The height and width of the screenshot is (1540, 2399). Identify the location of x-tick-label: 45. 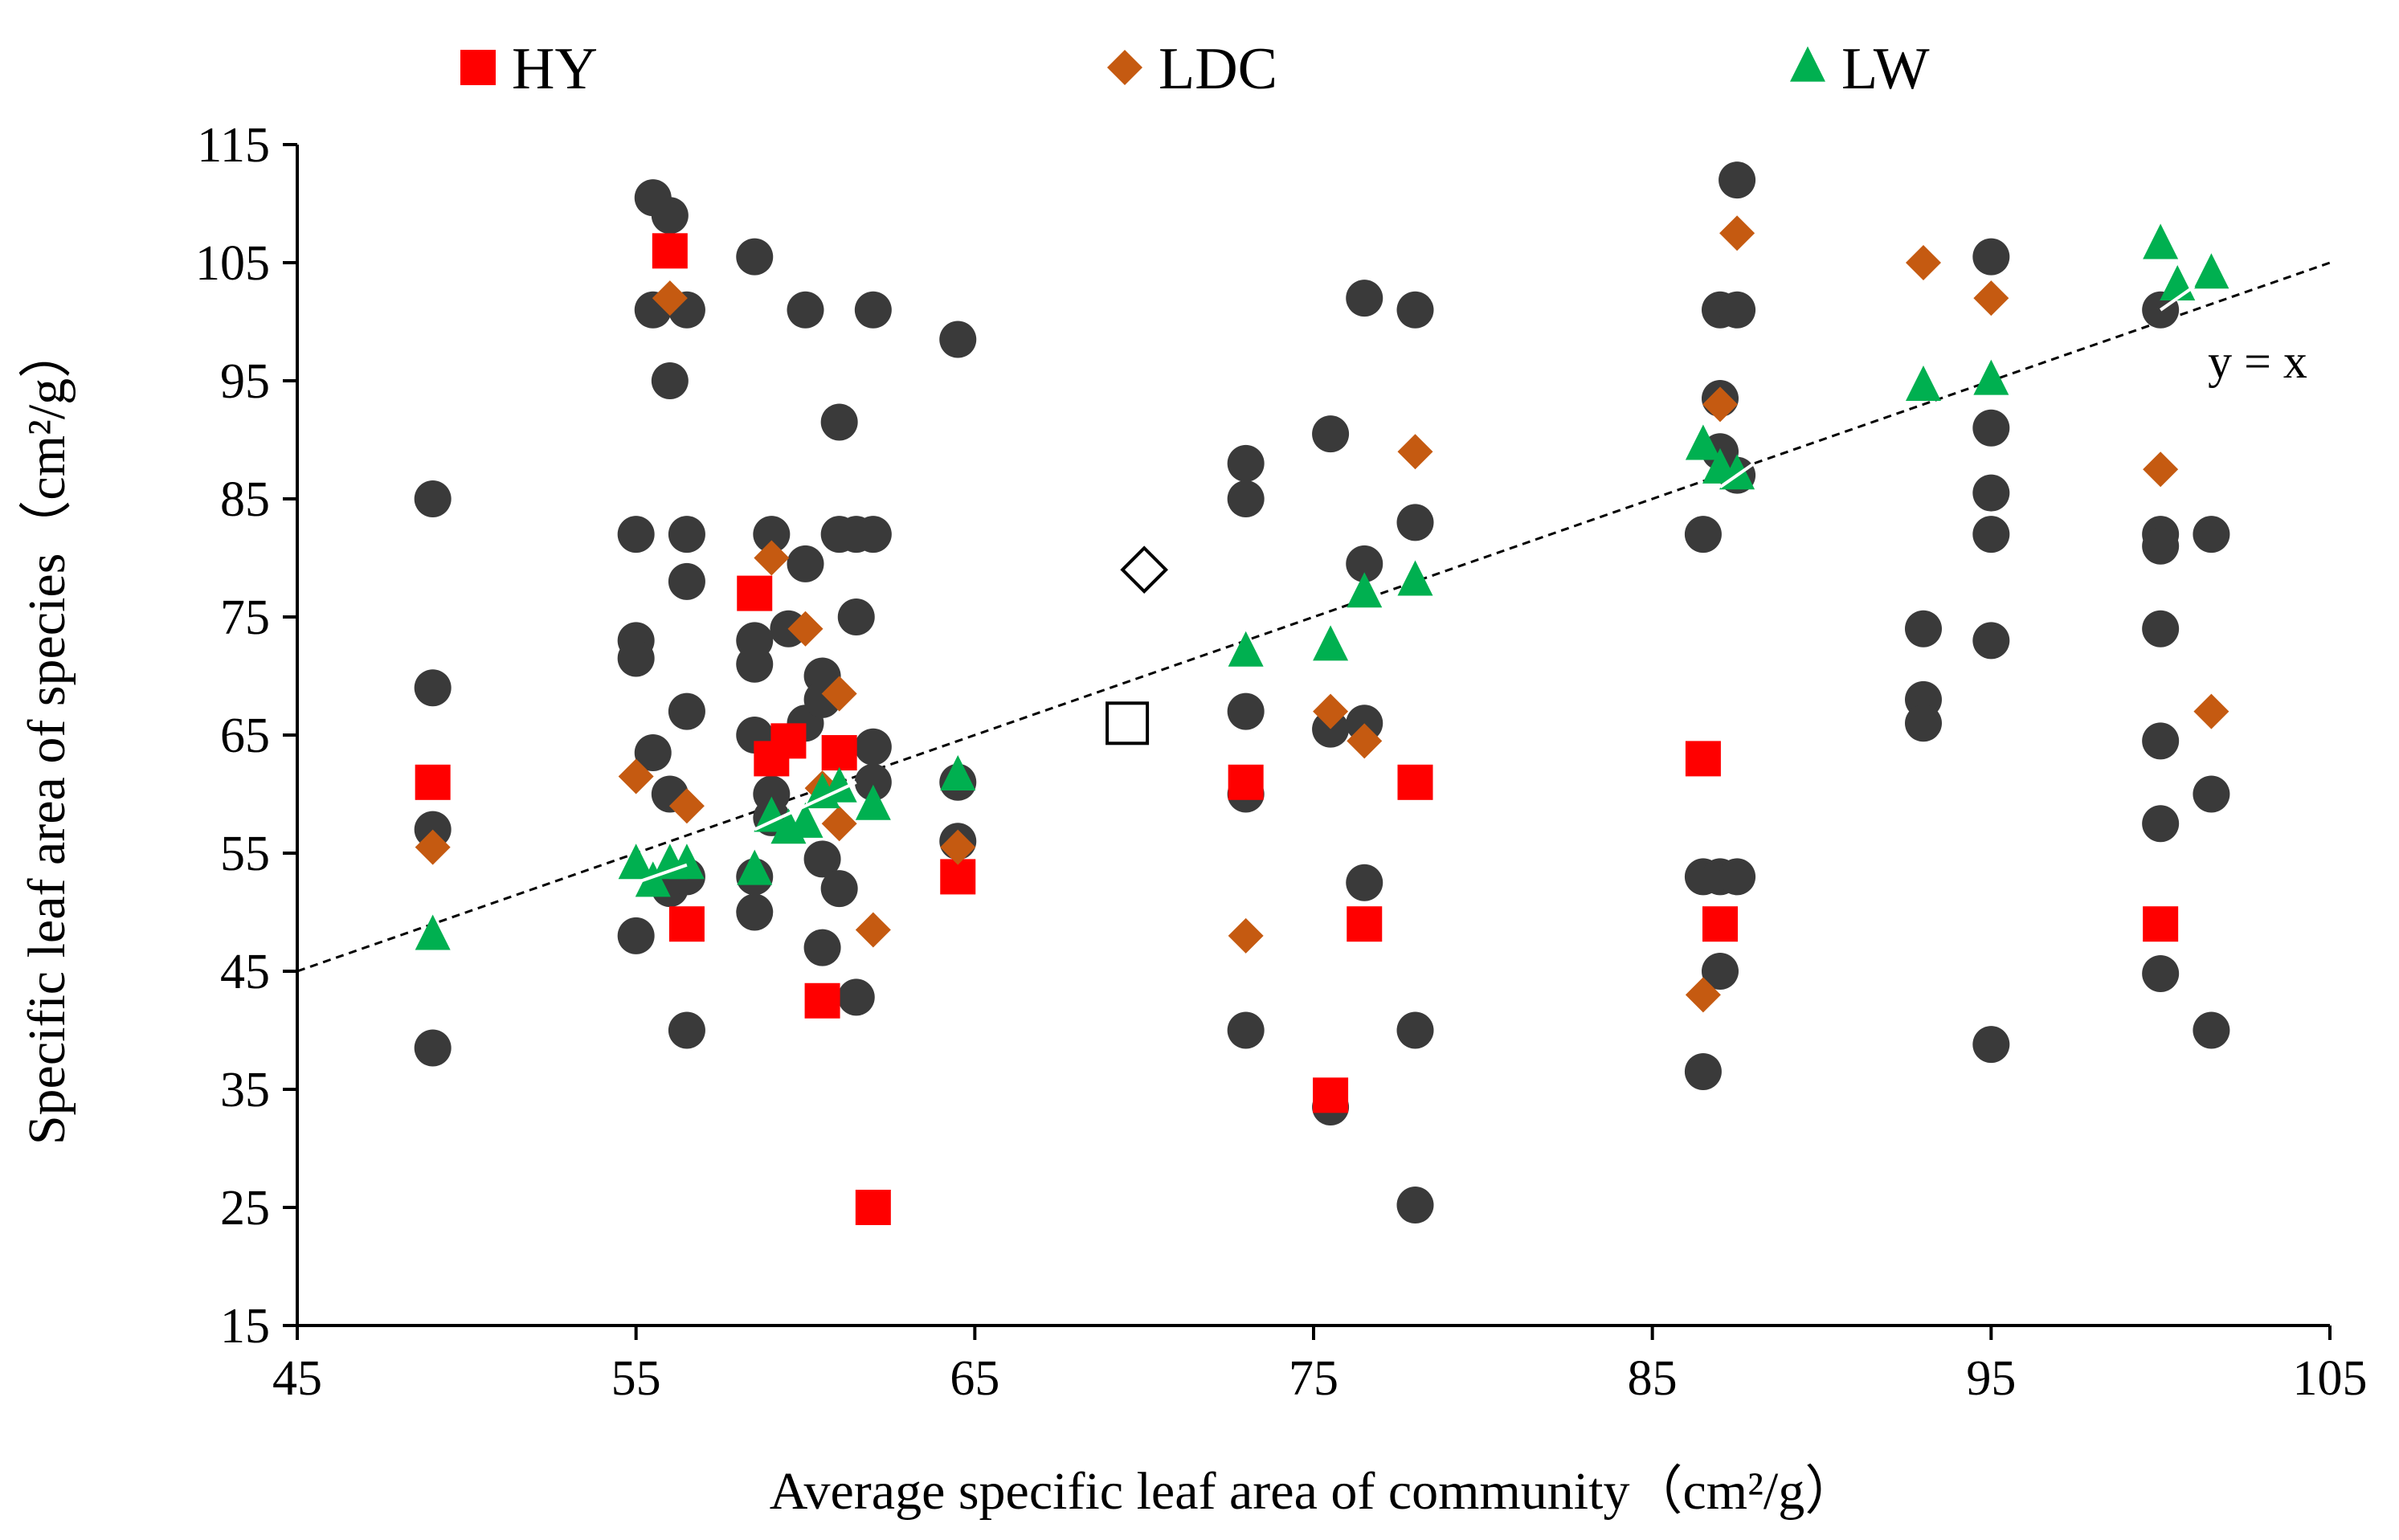
(297, 1378).